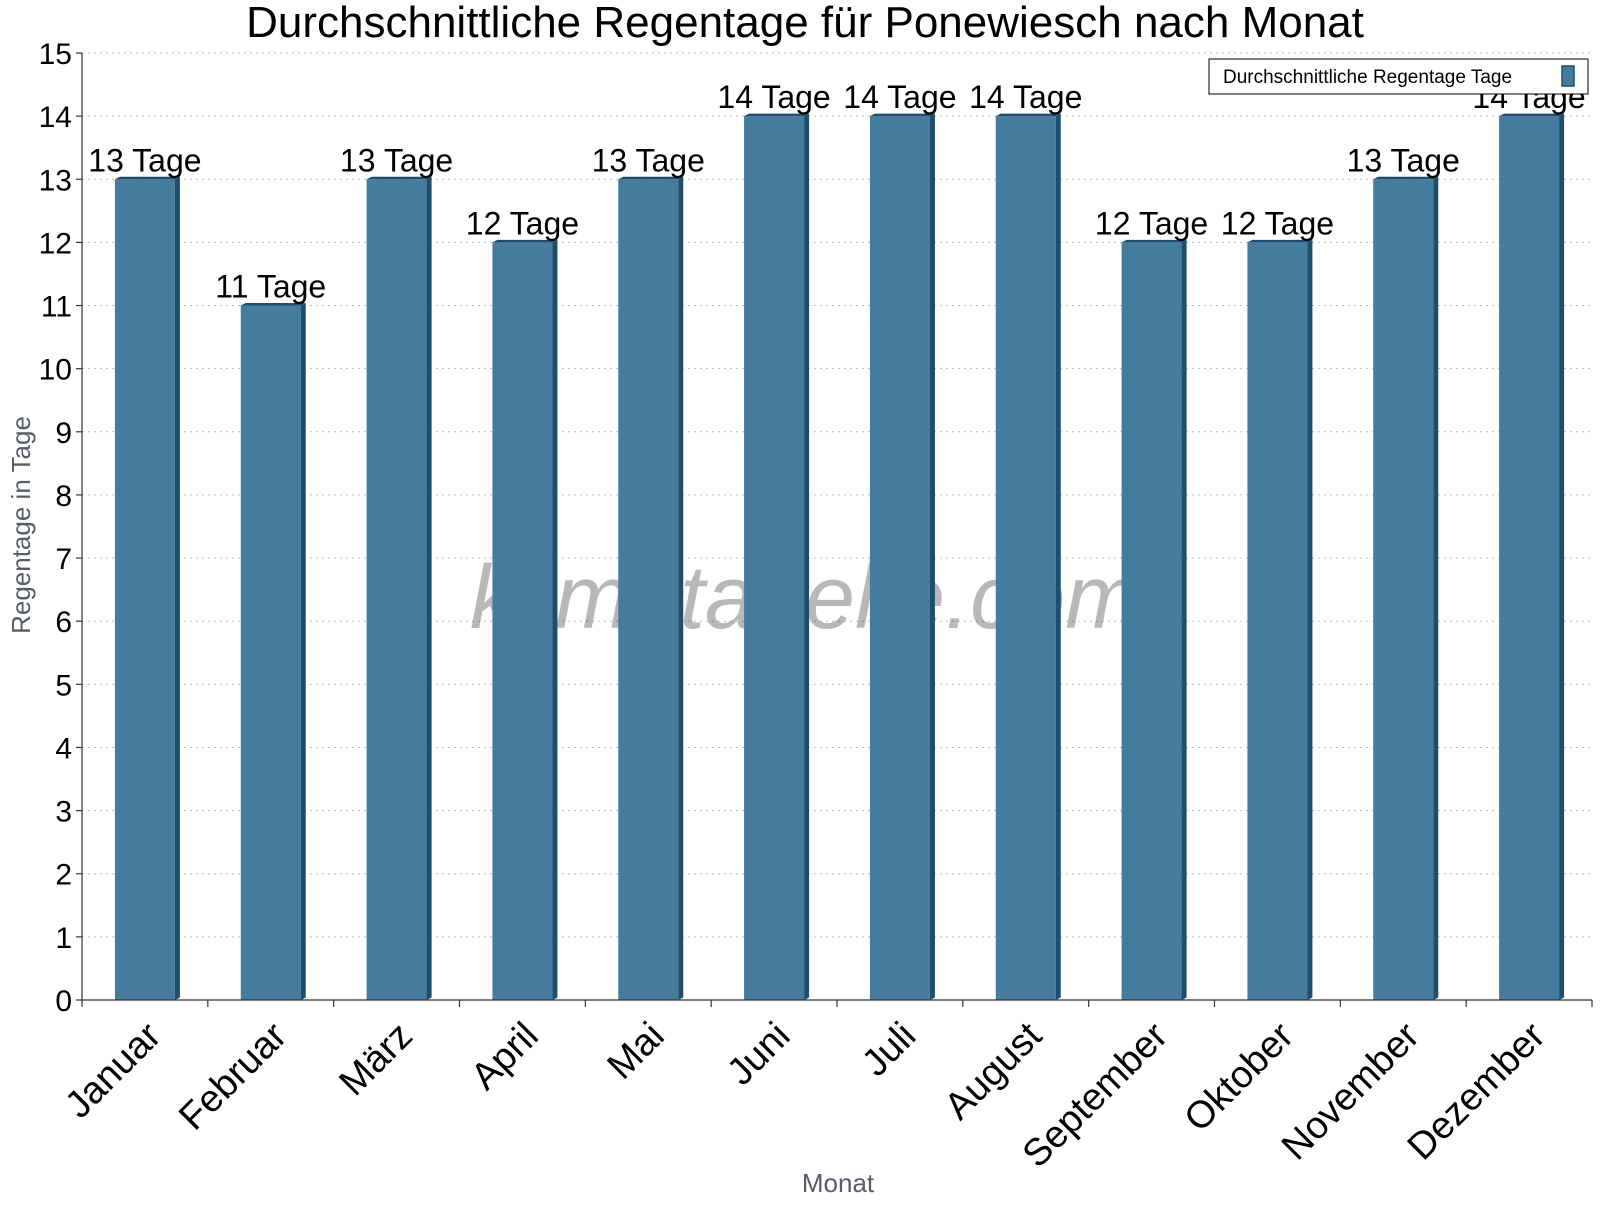 Image resolution: width=1600 pixels, height=1205 pixels. Describe the element at coordinates (270, 287) in the screenshot. I see `data-label: 11 Tage` at that location.